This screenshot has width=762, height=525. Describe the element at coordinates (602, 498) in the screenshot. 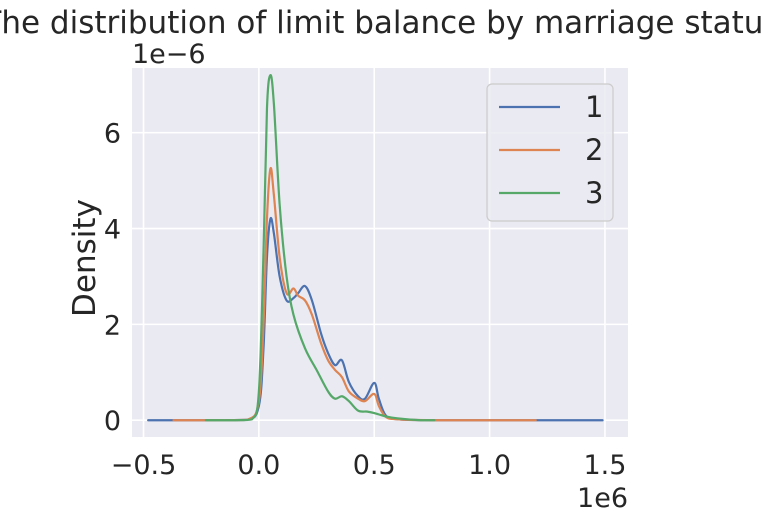

I see `x-axis-offset-label: 1e6` at that location.